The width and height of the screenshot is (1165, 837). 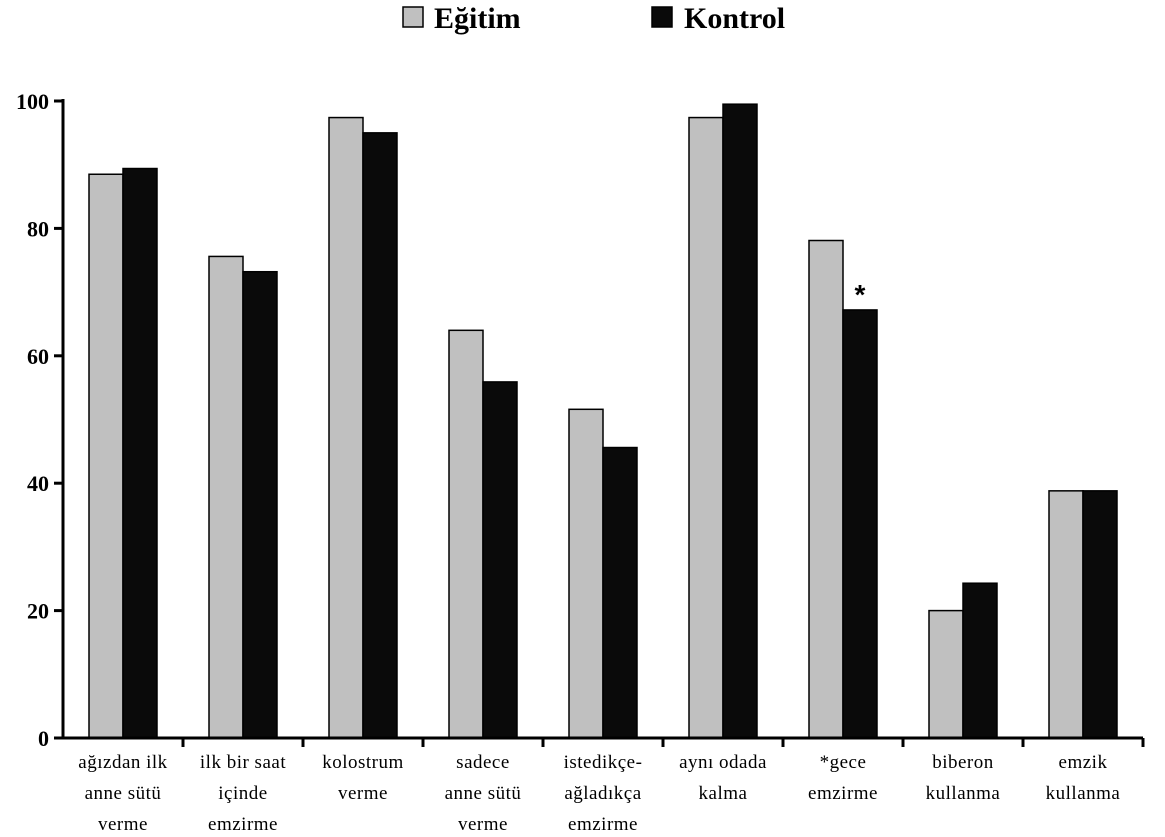 I want to click on y-tick-label-40: 40, so click(x=38, y=483).